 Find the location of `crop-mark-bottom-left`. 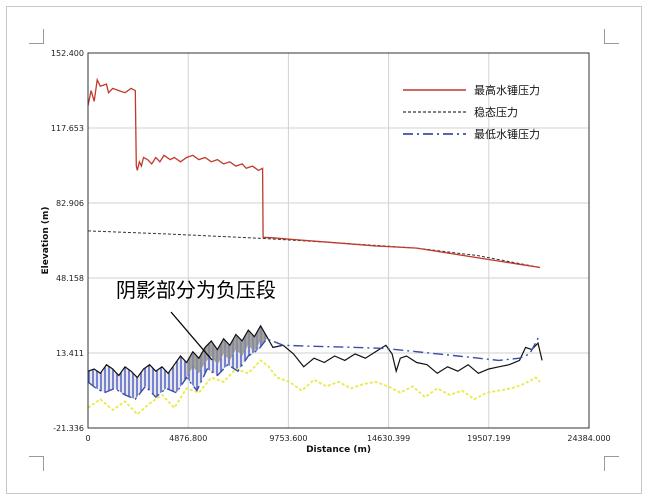

crop-mark-bottom-left is located at coordinates (36, 463).